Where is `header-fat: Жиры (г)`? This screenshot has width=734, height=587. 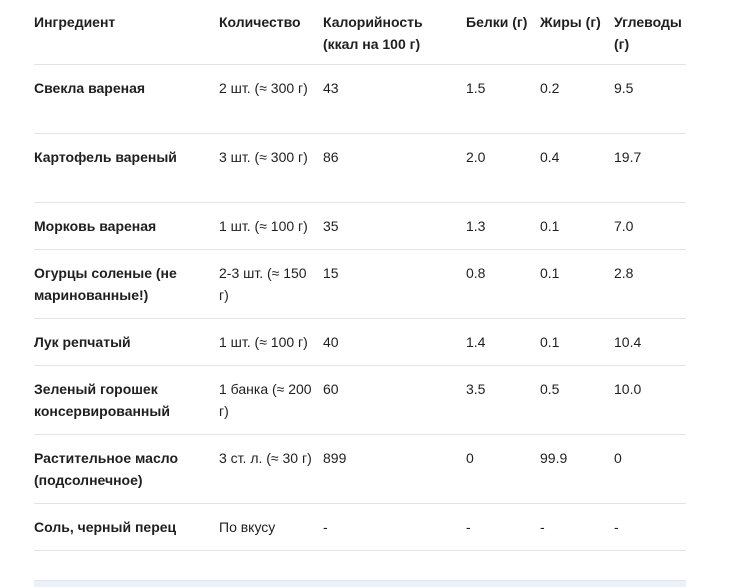 header-fat: Жиры (г) is located at coordinates (577, 37).